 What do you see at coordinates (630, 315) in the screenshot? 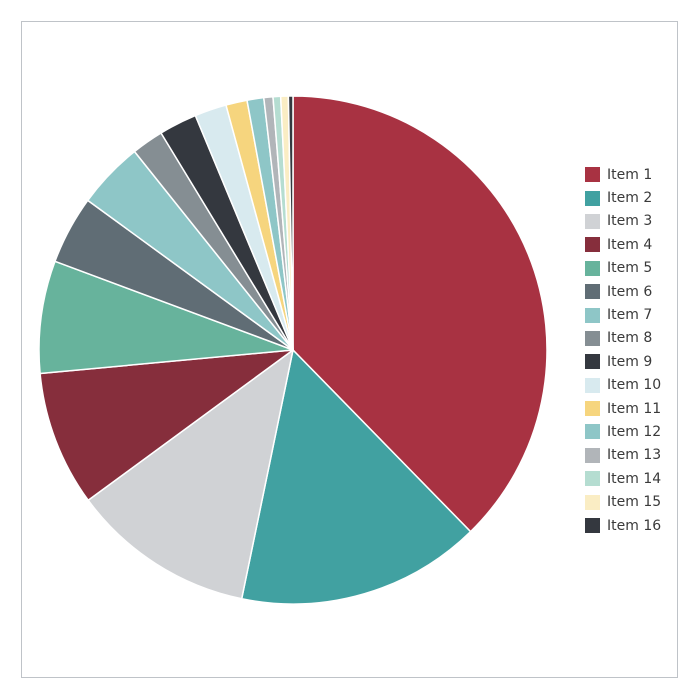
I see `legend-label: Item 7` at bounding box center [630, 315].